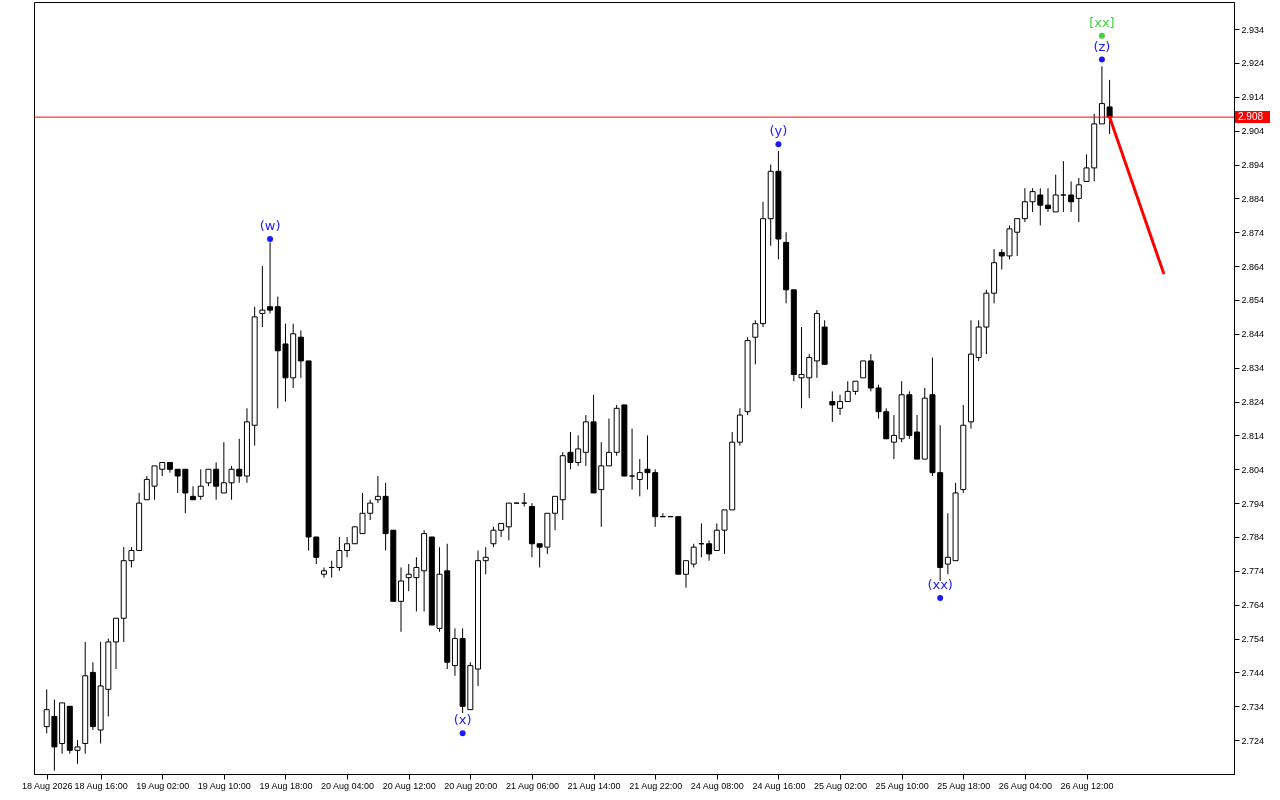  What do you see at coordinates (1251, 117) in the screenshot?
I see `ref-line-label: 2.908` at bounding box center [1251, 117].